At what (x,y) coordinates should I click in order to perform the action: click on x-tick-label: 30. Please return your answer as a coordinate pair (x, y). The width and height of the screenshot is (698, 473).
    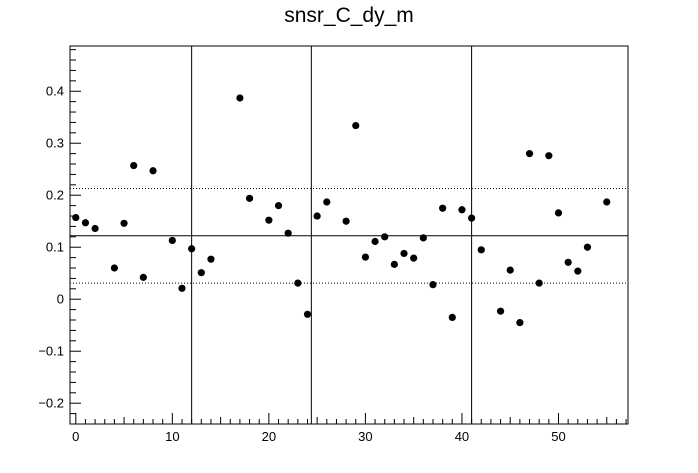
    Looking at the image, I should click on (365, 436).